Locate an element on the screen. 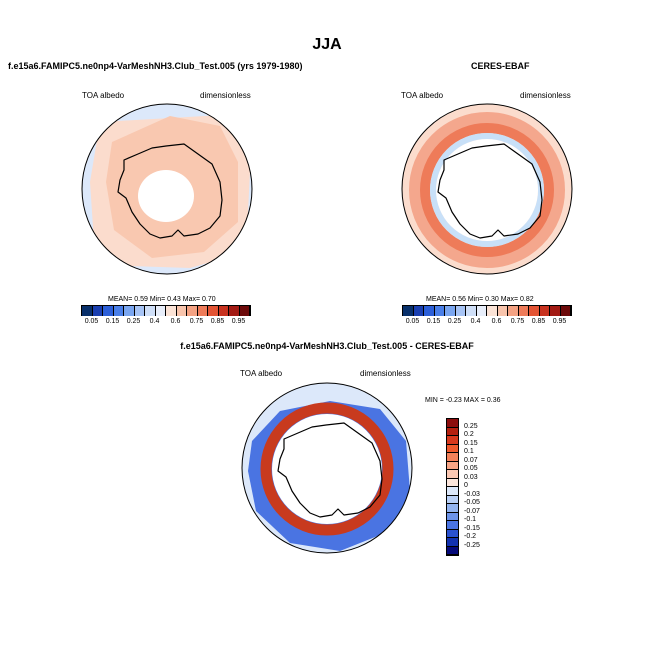  obs-map-border is located at coordinates (487, 189).